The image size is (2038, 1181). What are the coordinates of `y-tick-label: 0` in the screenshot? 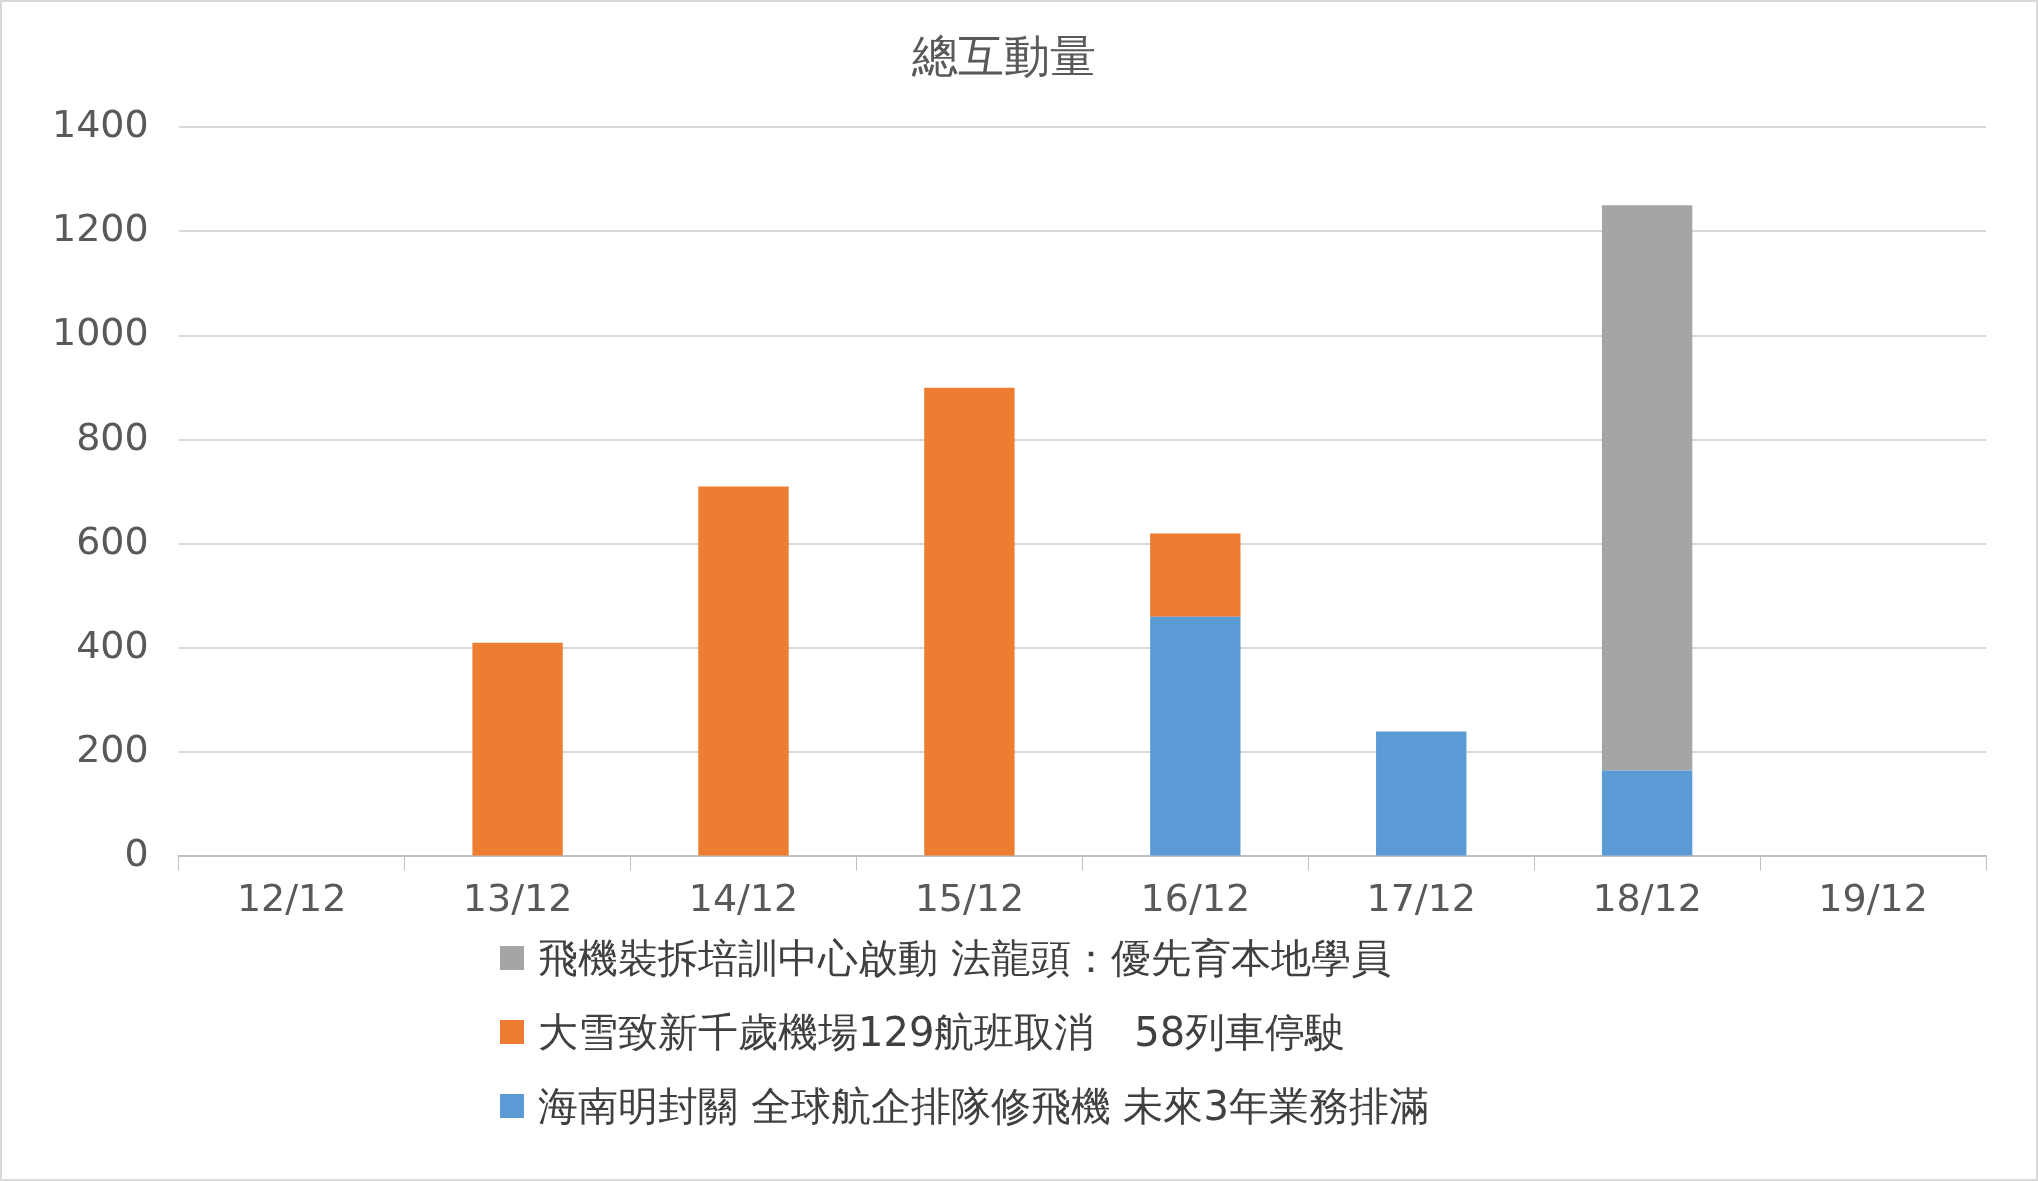 It's located at (136, 853).